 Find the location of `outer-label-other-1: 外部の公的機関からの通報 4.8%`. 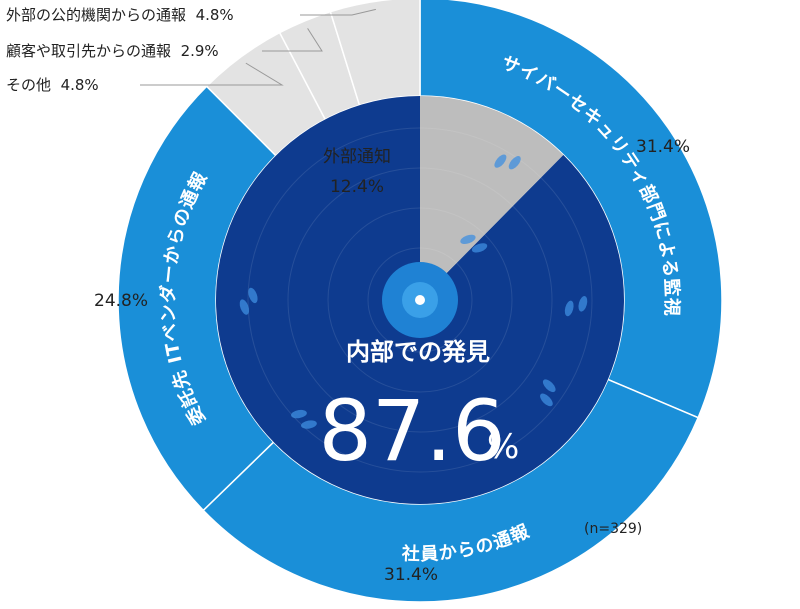

outer-label-other-1: 外部の公的機関からの通報 4.8% is located at coordinates (120, 15).